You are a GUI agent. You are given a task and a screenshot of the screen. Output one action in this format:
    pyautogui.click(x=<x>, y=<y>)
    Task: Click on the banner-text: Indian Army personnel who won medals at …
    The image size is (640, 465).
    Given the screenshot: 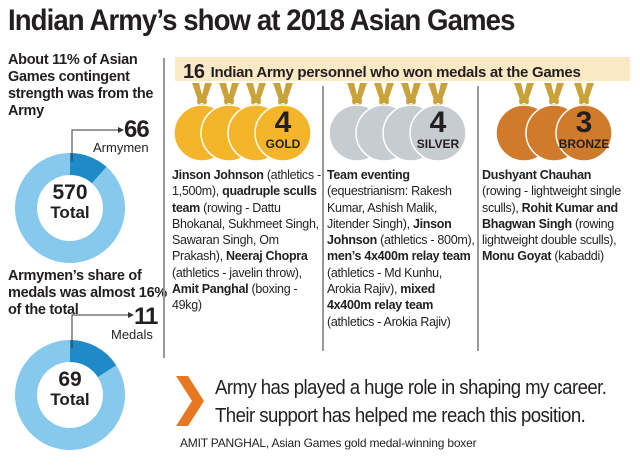 What is the action you would take?
    pyautogui.click(x=395, y=72)
    